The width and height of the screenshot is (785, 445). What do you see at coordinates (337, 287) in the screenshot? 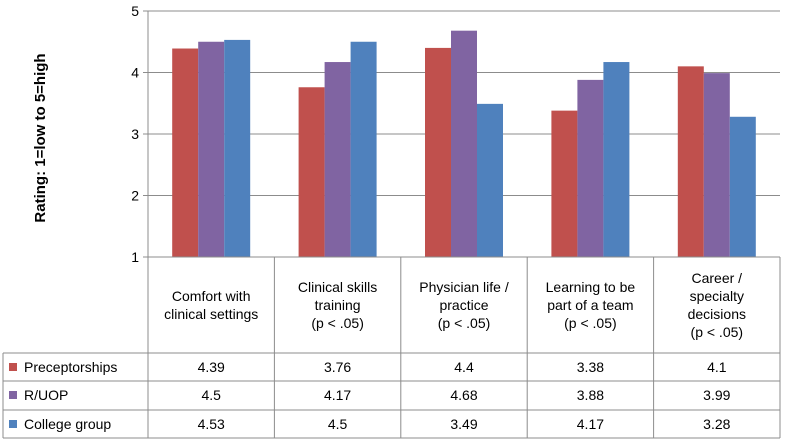
I see `category-label-line: Clinical skills` at bounding box center [337, 287].